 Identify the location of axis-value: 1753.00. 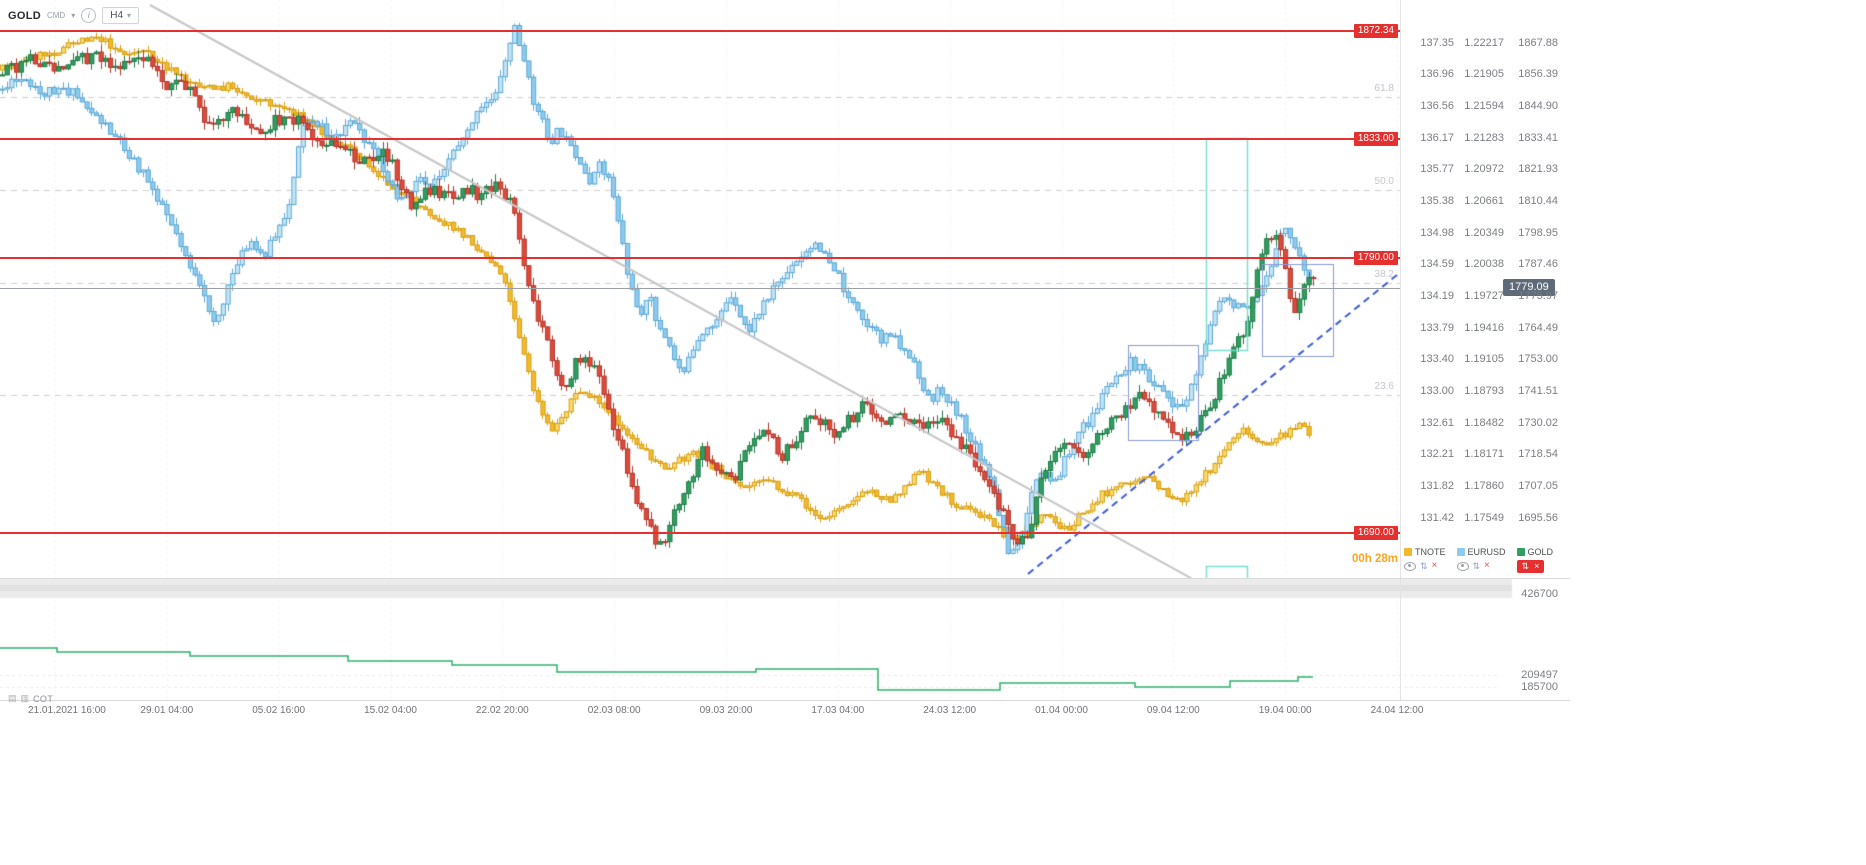
(1538, 359).